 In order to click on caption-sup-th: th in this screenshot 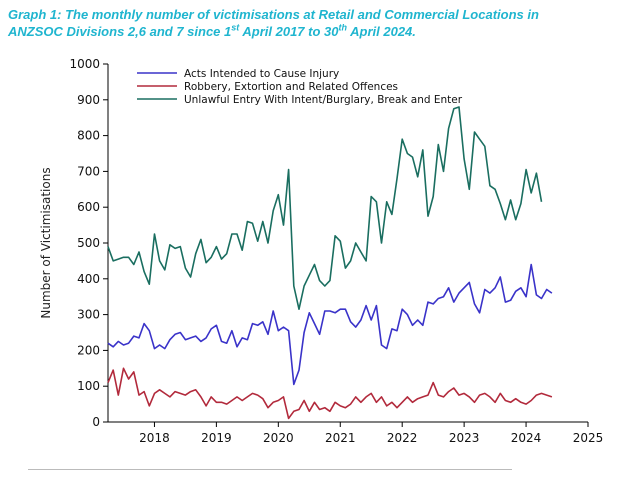, I will do `click(343, 27)`.